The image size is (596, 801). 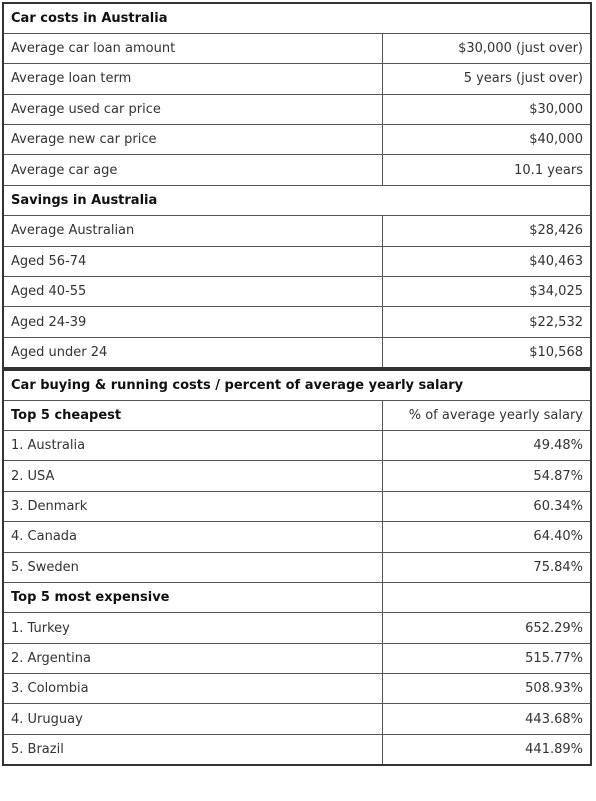 What do you see at coordinates (486, 79) in the screenshot?
I see `row-value: 5 years (just over)` at bounding box center [486, 79].